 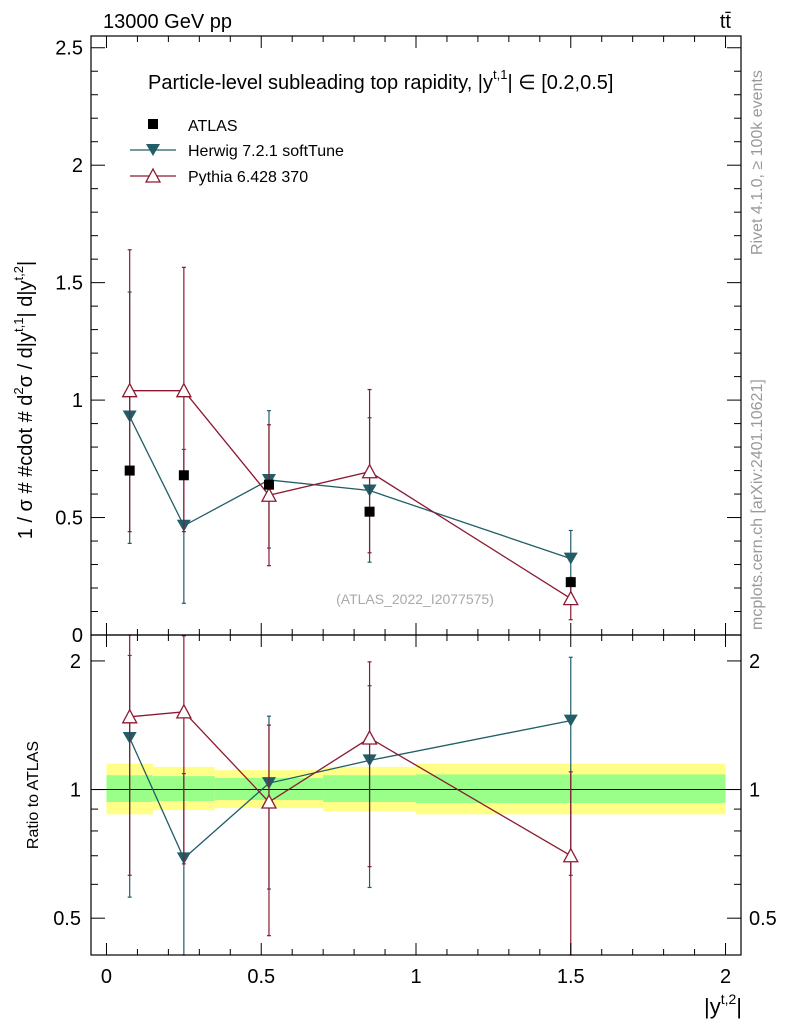 What do you see at coordinates (75, 662) in the screenshot?
I see `ratio-y-tick-label: 2` at bounding box center [75, 662].